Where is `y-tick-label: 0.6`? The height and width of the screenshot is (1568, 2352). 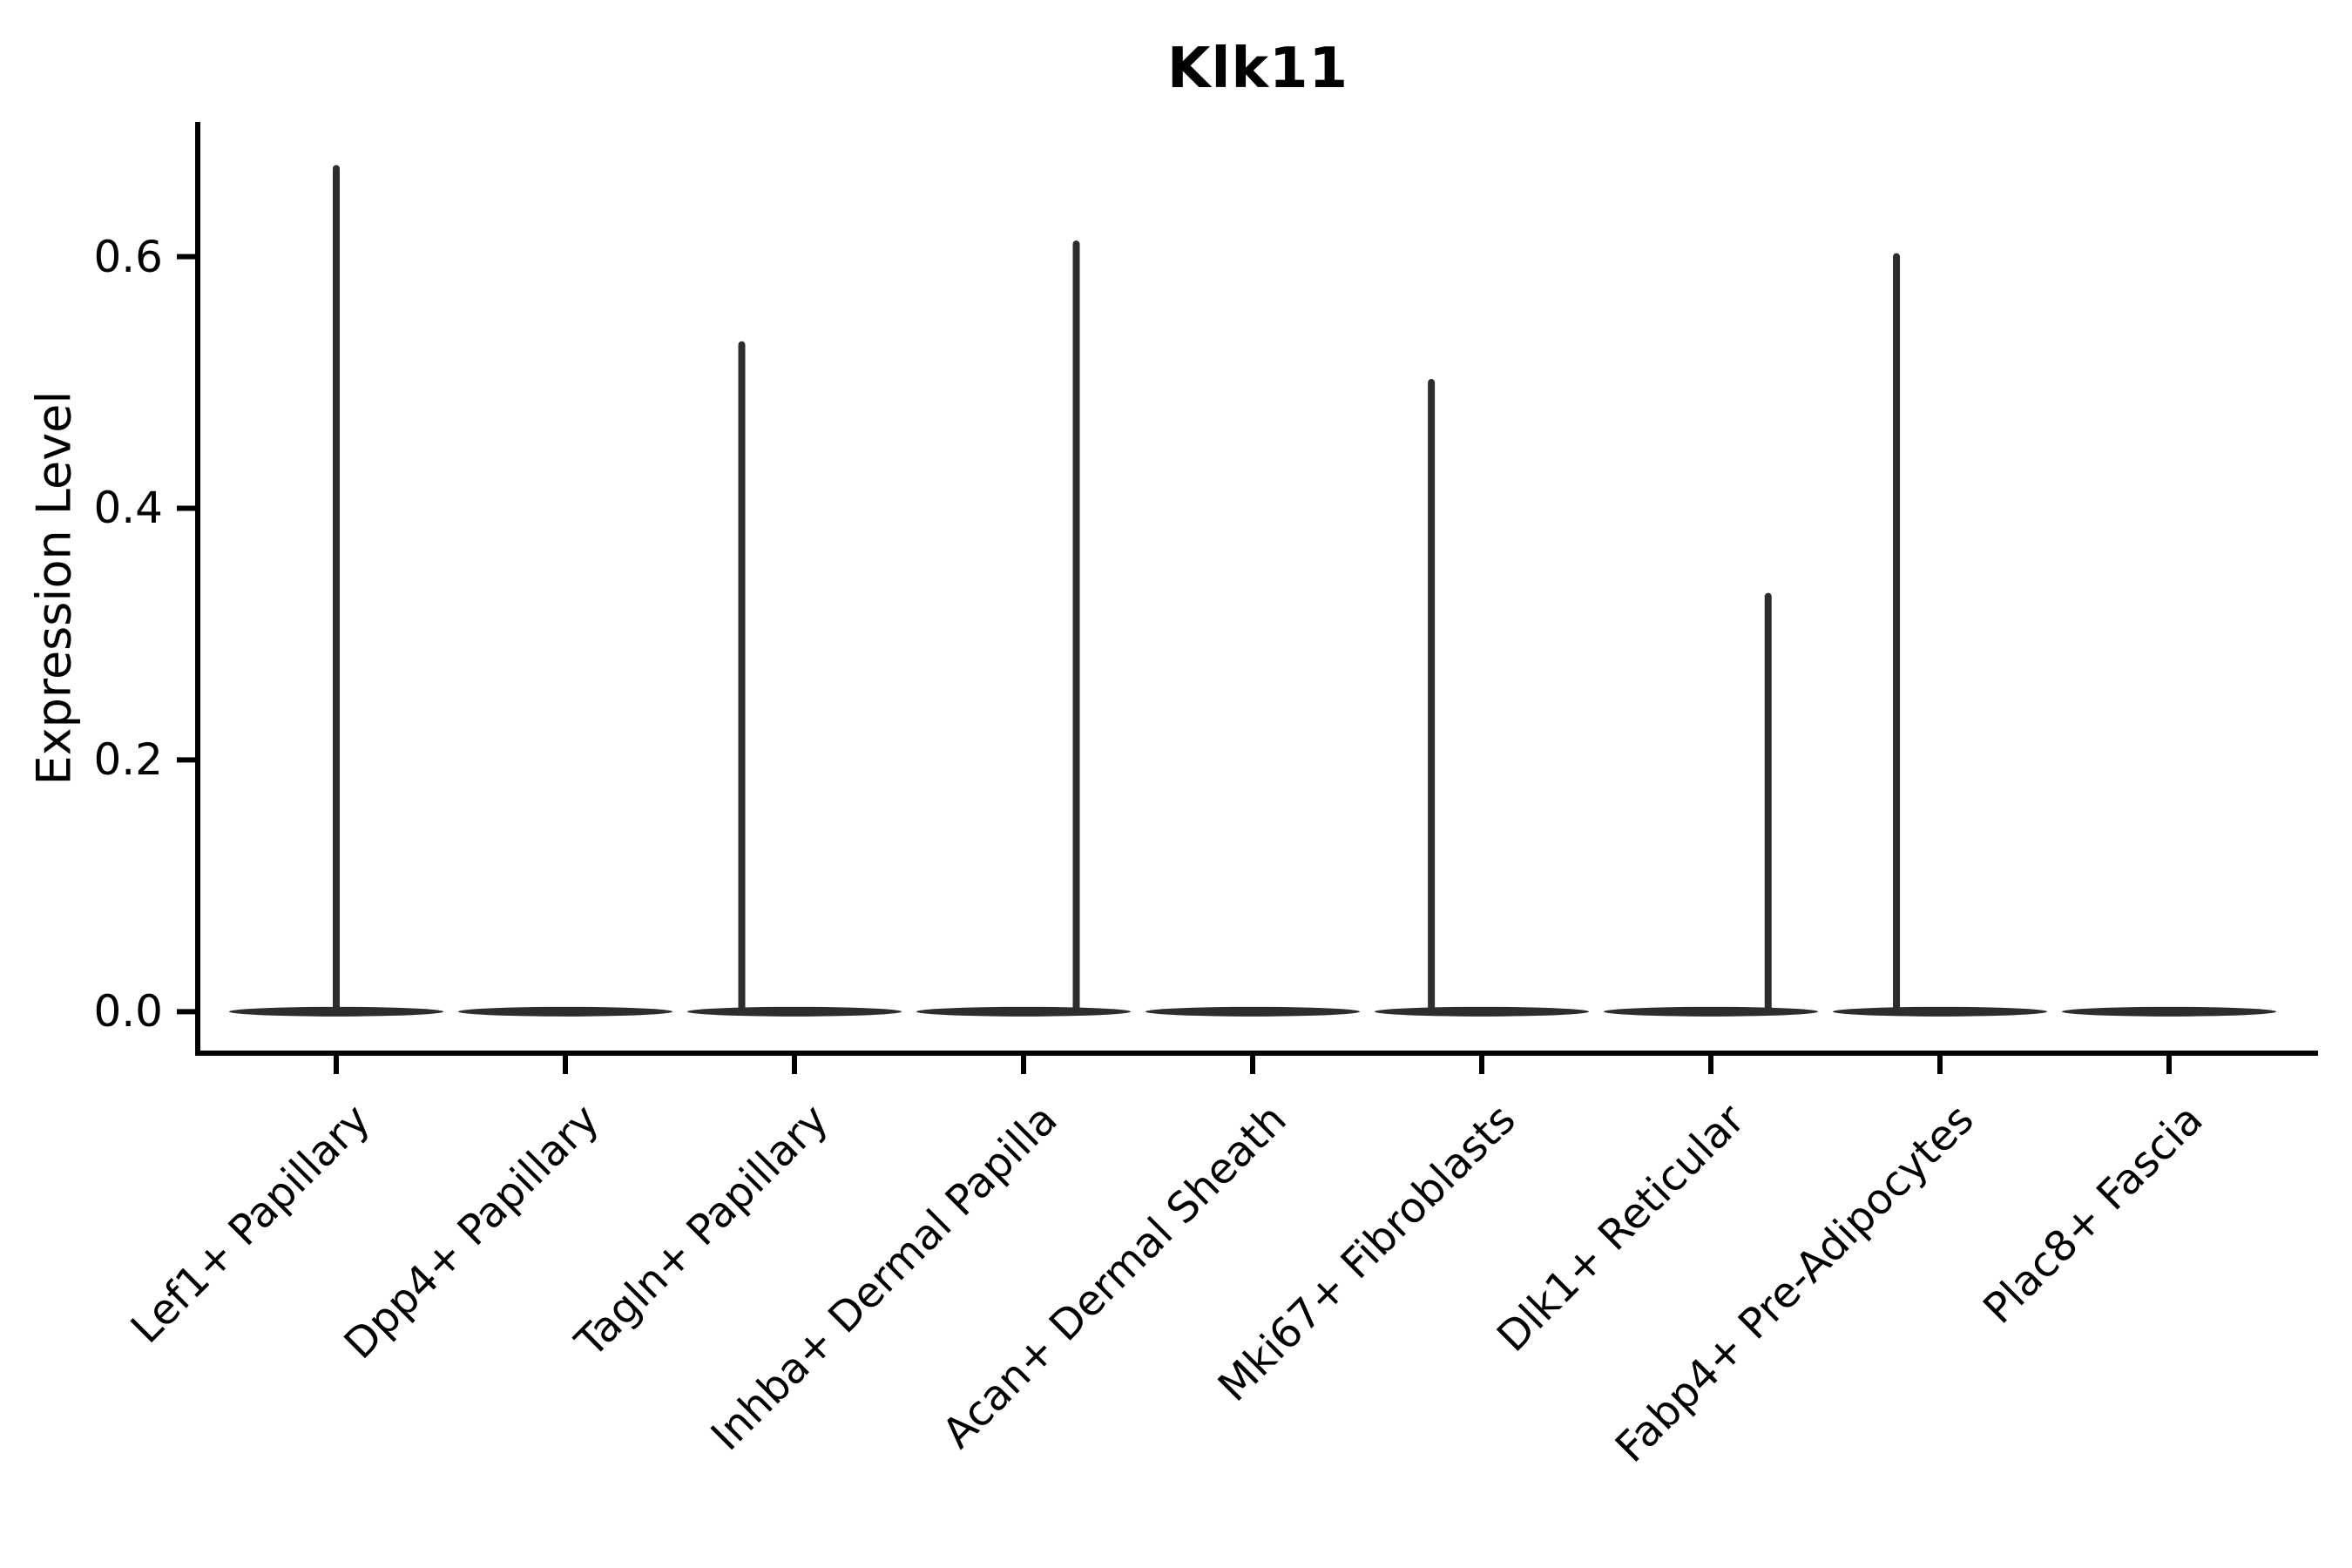 y-tick-label: 0.6 is located at coordinates (128, 256).